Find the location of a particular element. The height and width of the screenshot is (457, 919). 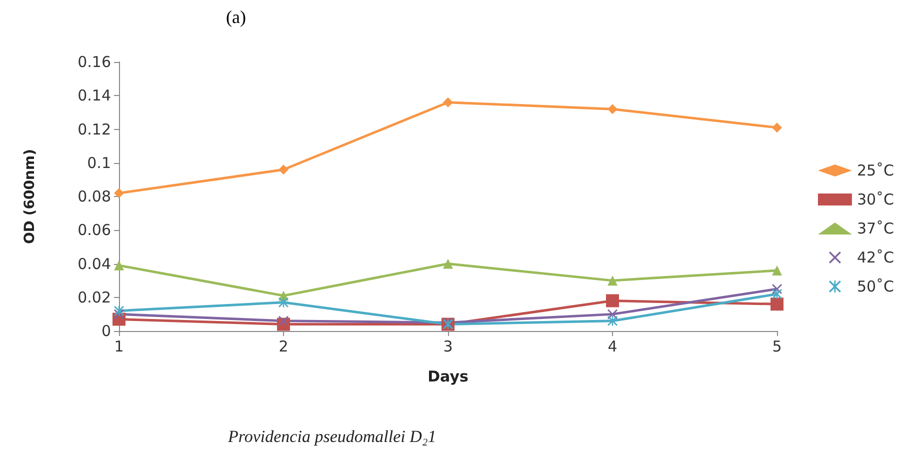

x-axis-title: Days is located at coordinates (448, 377).